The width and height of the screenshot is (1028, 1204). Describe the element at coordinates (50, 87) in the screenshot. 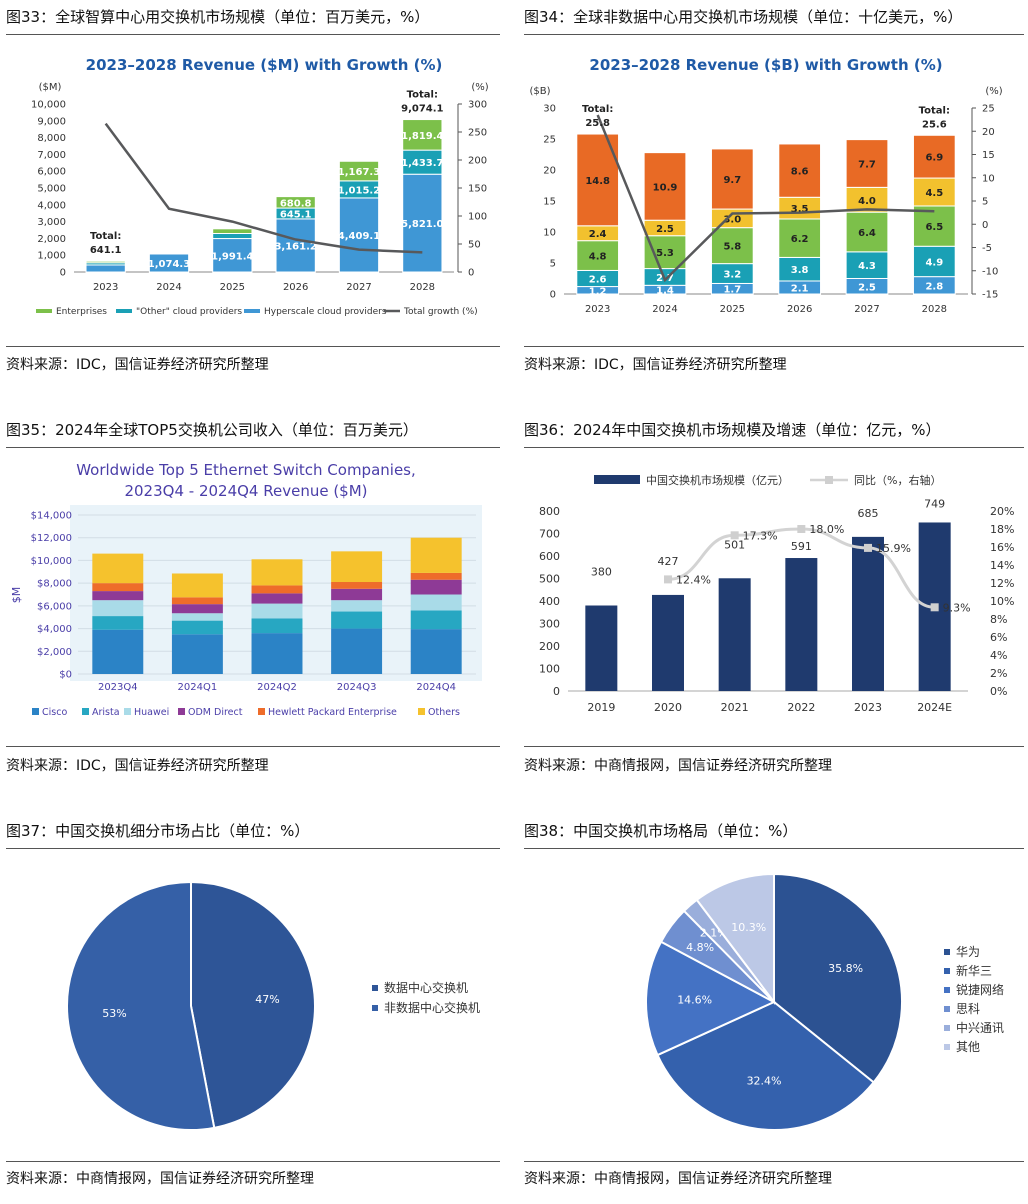

I see `y-axis-unit-left: ($M)` at that location.